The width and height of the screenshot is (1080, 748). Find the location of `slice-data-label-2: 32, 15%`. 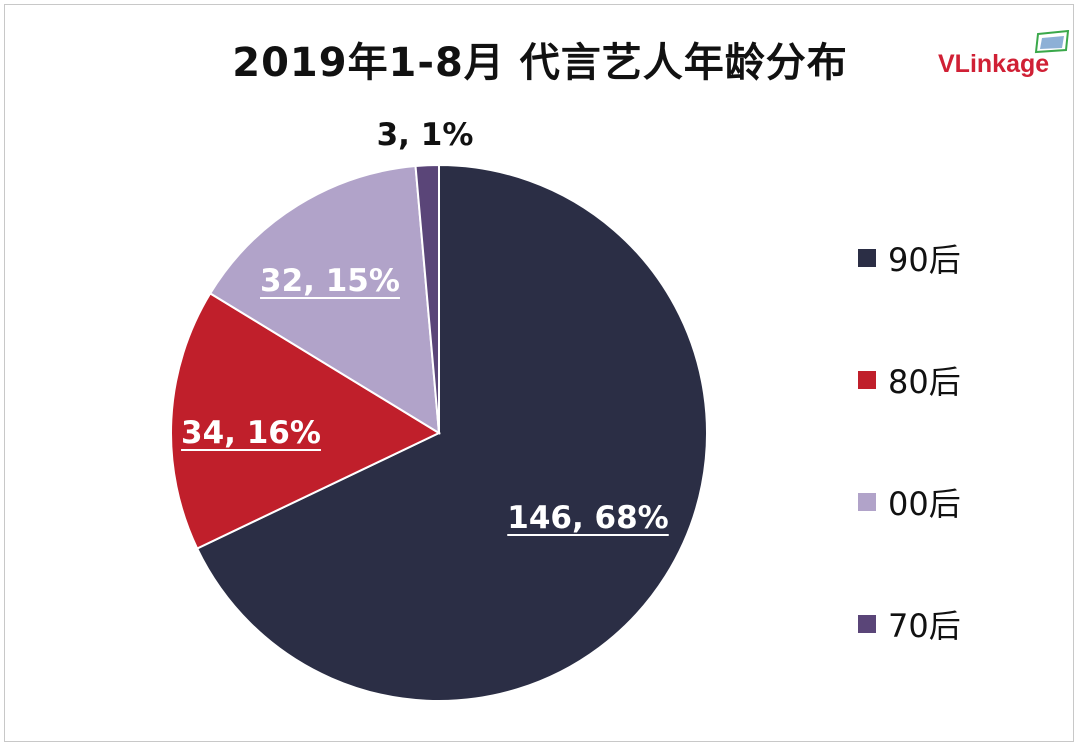

slice-data-label-2: 32, 15% is located at coordinates (330, 281).